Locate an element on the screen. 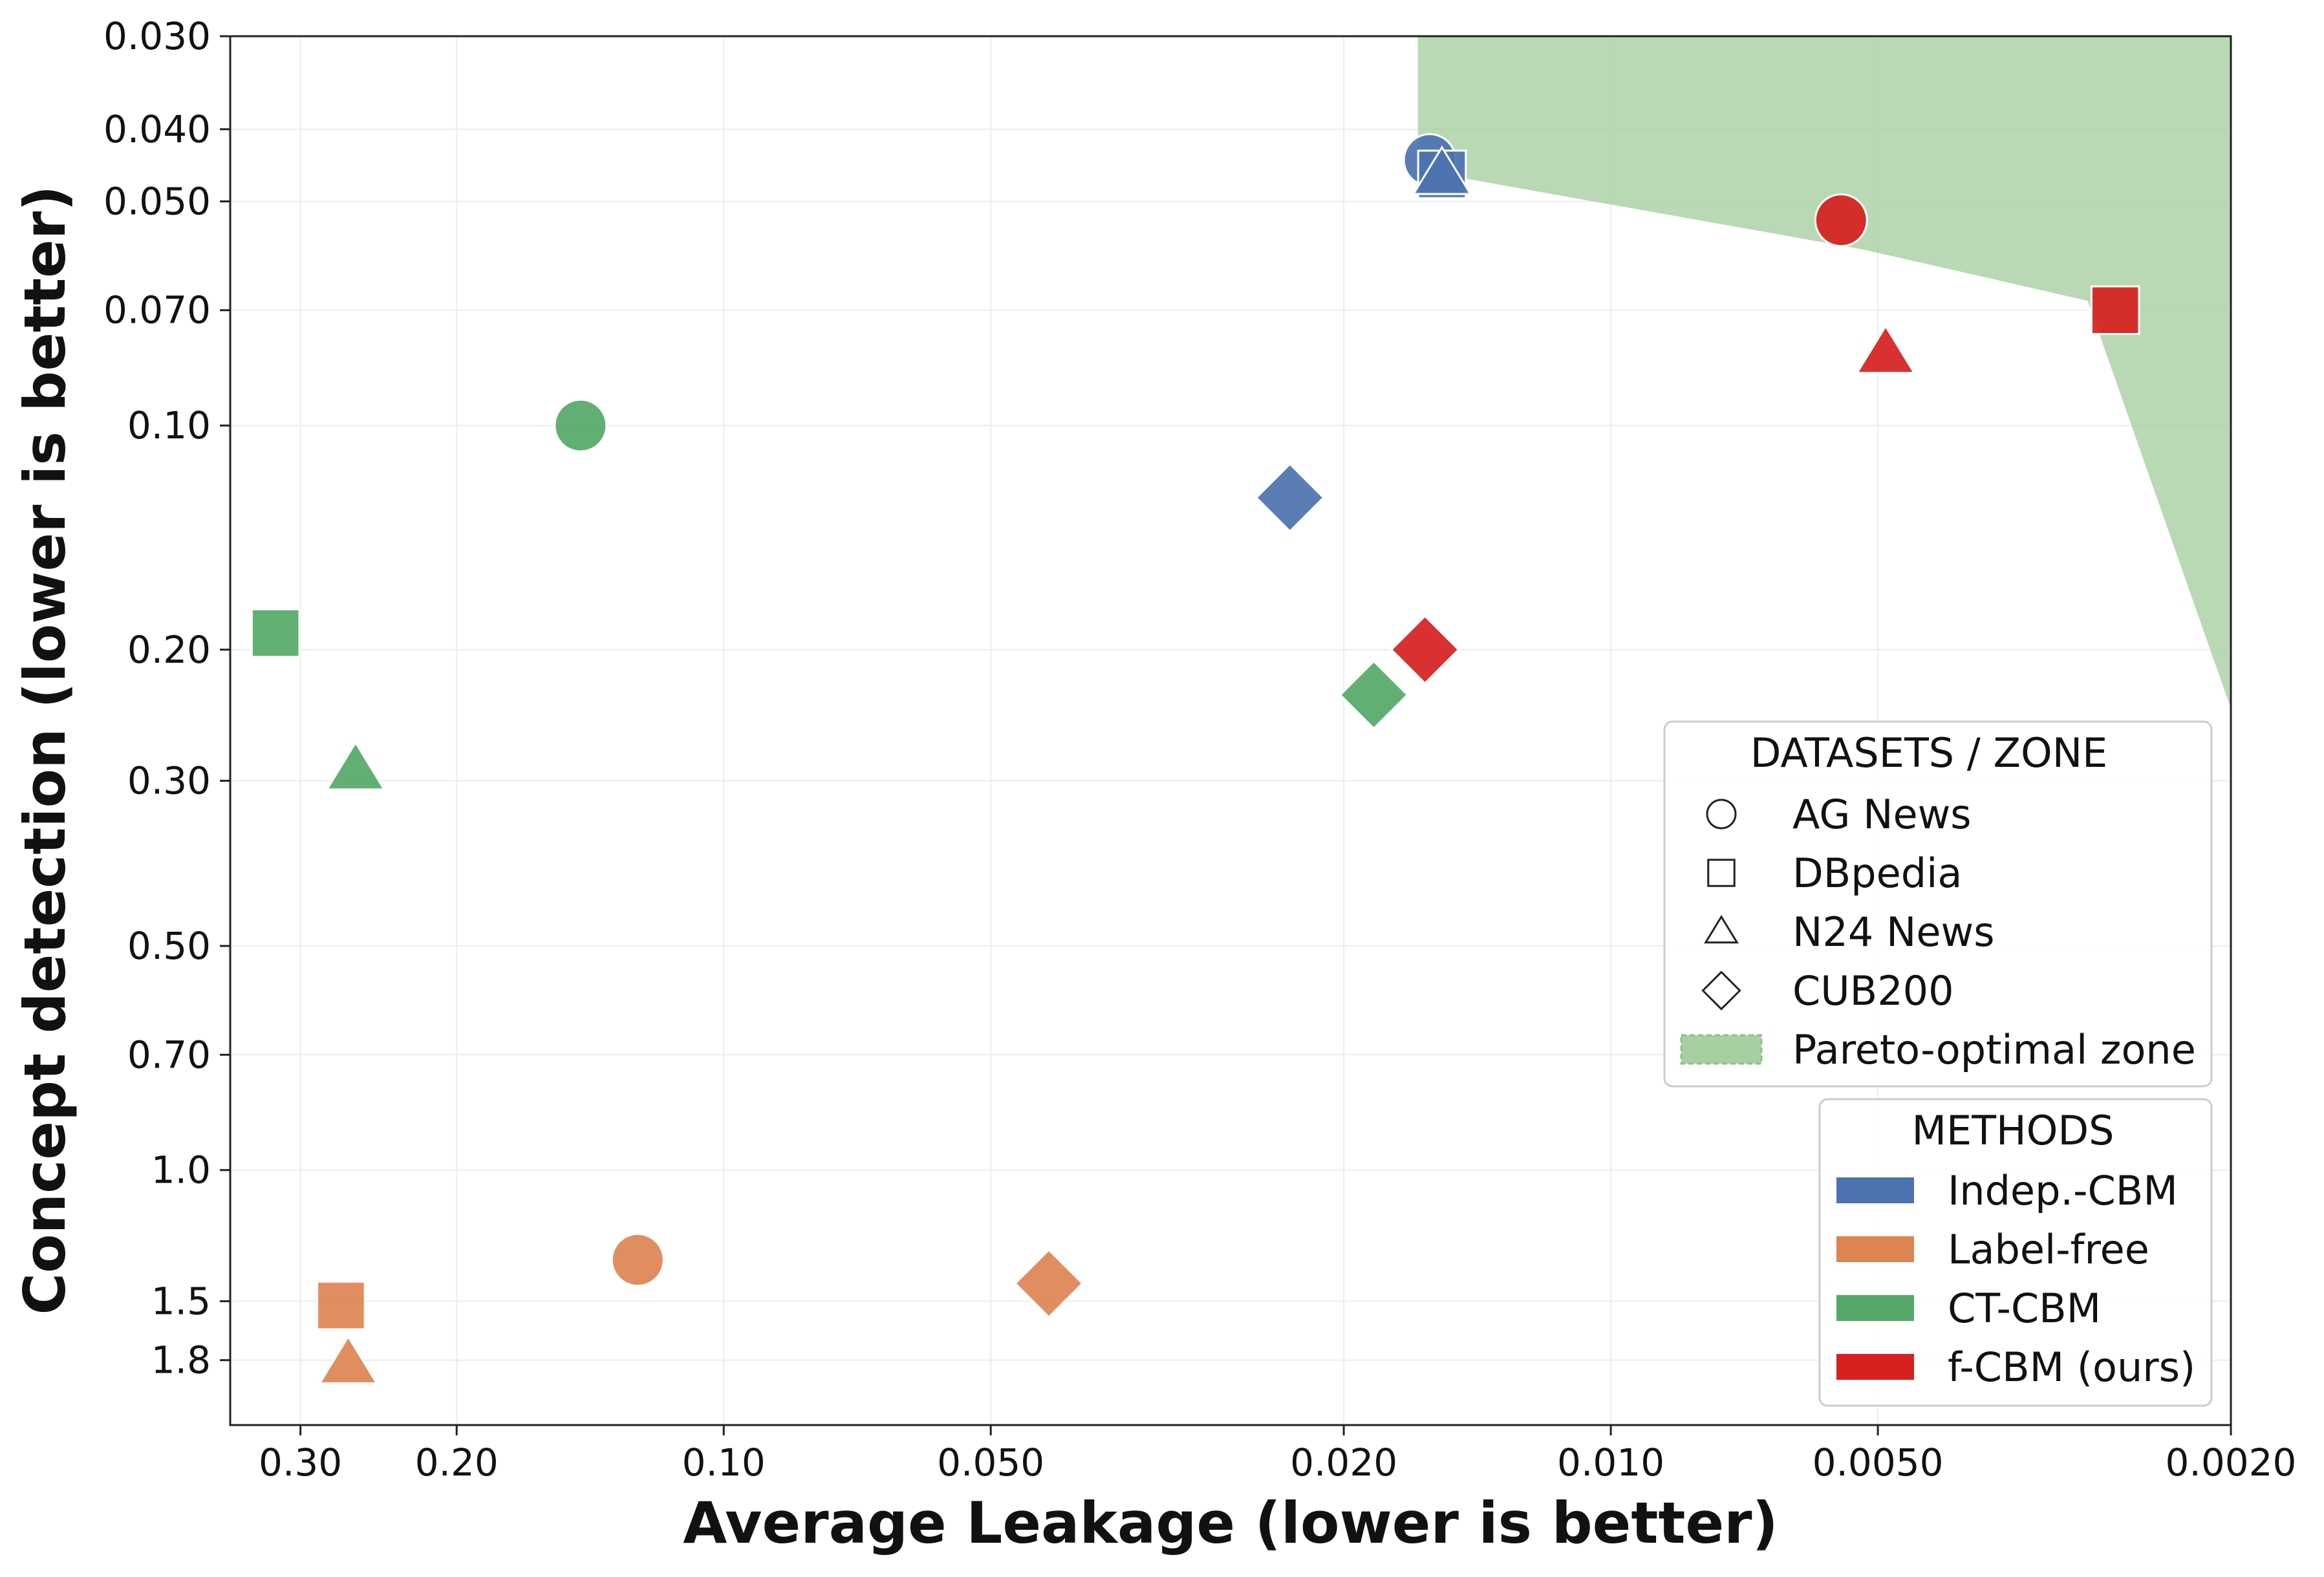  legend-marker-triangle is located at coordinates (1722, 930).